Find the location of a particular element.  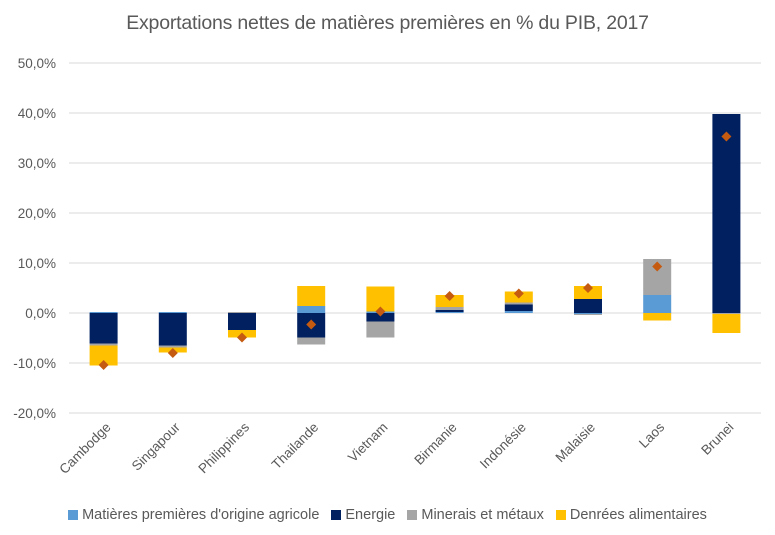

legend-label: Matières premières d'origine agricole is located at coordinates (201, 515).